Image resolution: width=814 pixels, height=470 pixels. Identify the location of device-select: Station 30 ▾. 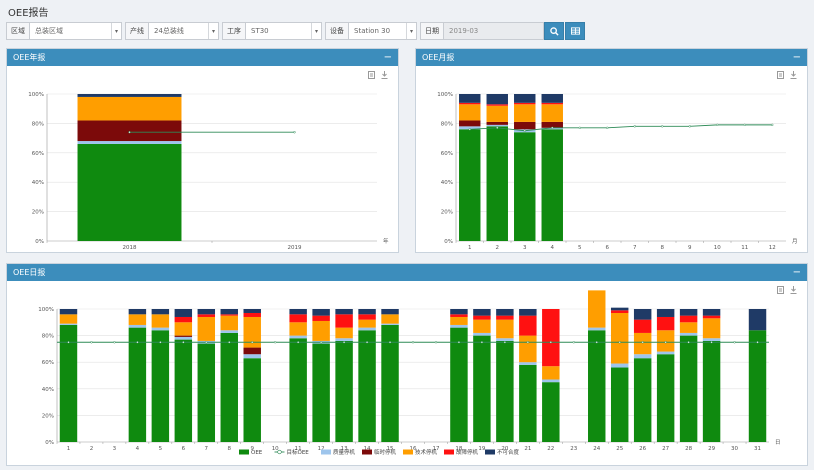
(383, 31).